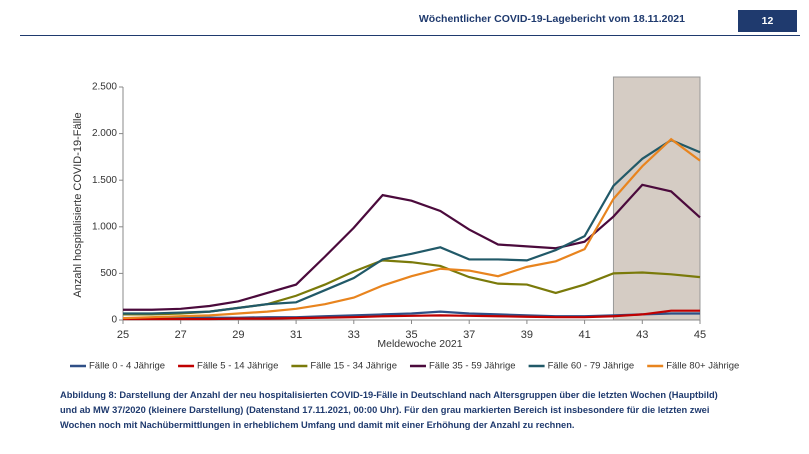 Image resolution: width=809 pixels, height=454 pixels. I want to click on legend-label: Fälle 5 - 14 Jährige, so click(237, 366).